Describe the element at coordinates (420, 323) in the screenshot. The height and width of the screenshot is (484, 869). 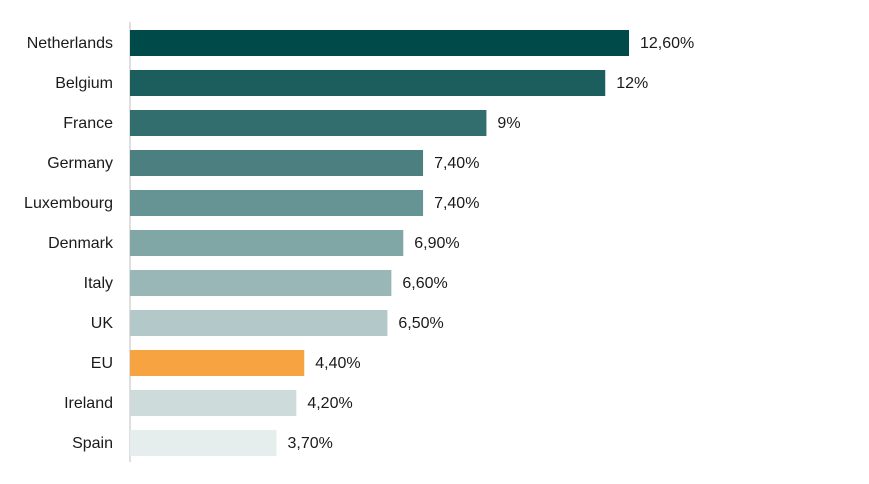
I see `value-label-uk: 6,50%` at that location.